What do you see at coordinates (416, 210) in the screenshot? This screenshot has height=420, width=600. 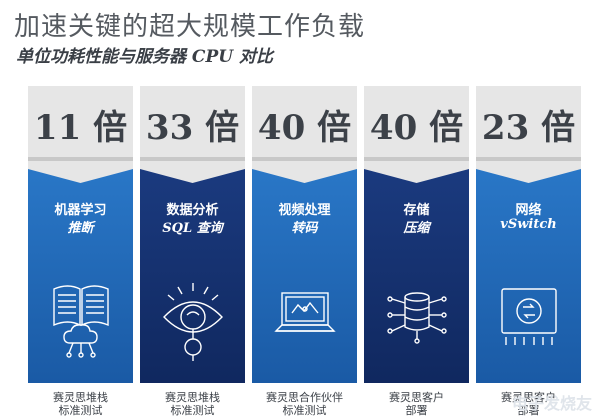 I see `card-label: 存储` at bounding box center [416, 210].